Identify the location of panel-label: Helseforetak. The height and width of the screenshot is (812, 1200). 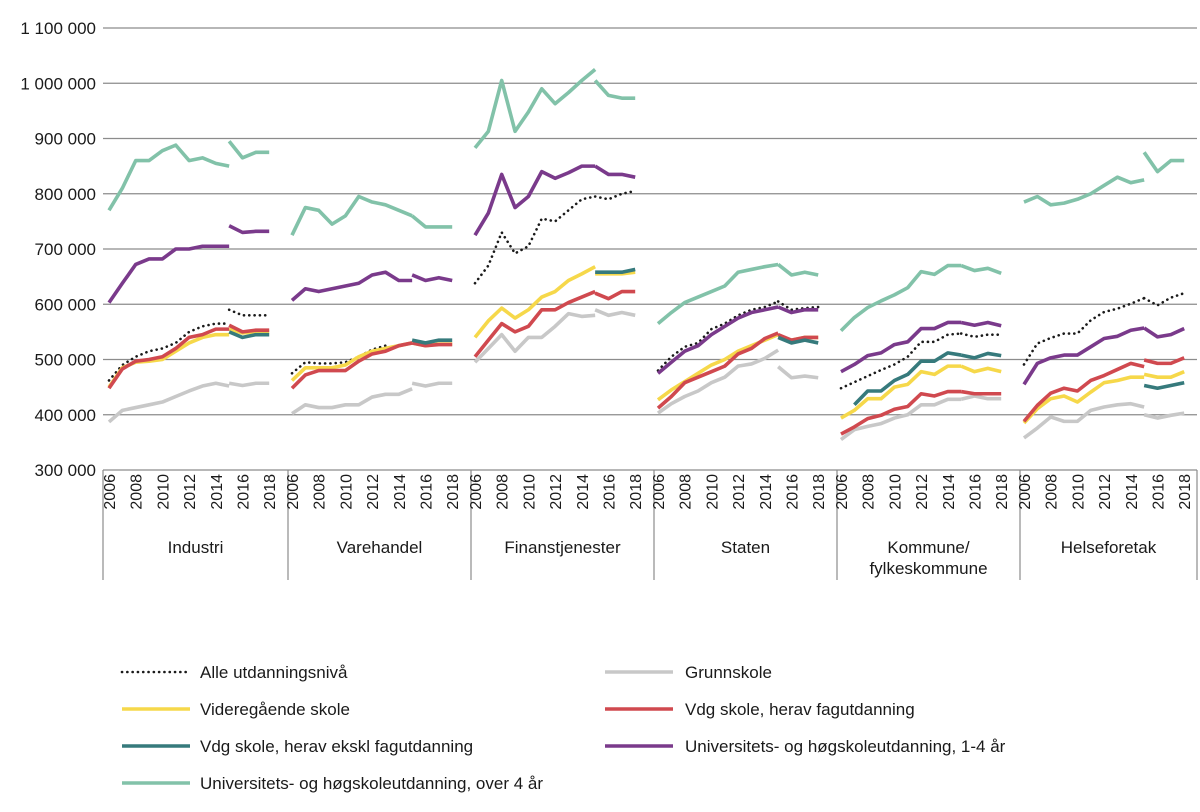
(1109, 547).